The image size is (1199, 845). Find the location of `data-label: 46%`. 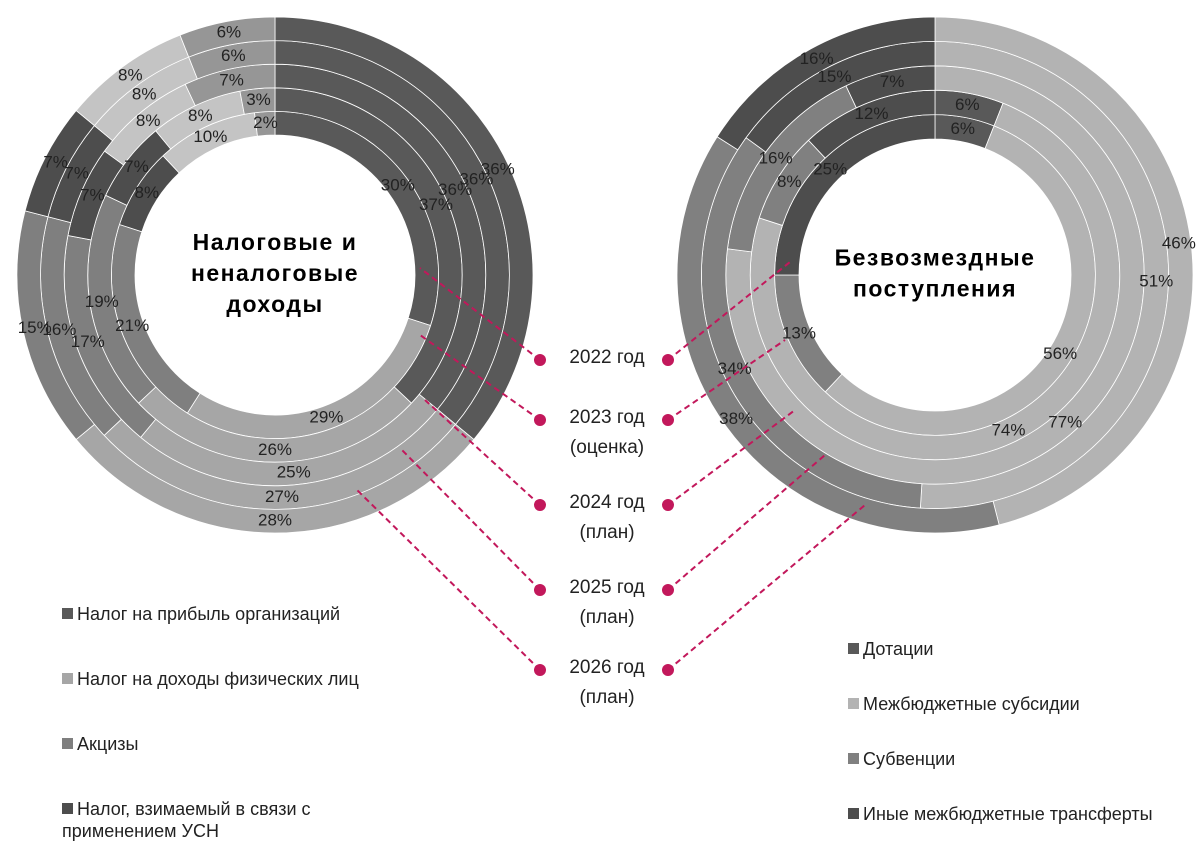

data-label: 46% is located at coordinates (1179, 243).